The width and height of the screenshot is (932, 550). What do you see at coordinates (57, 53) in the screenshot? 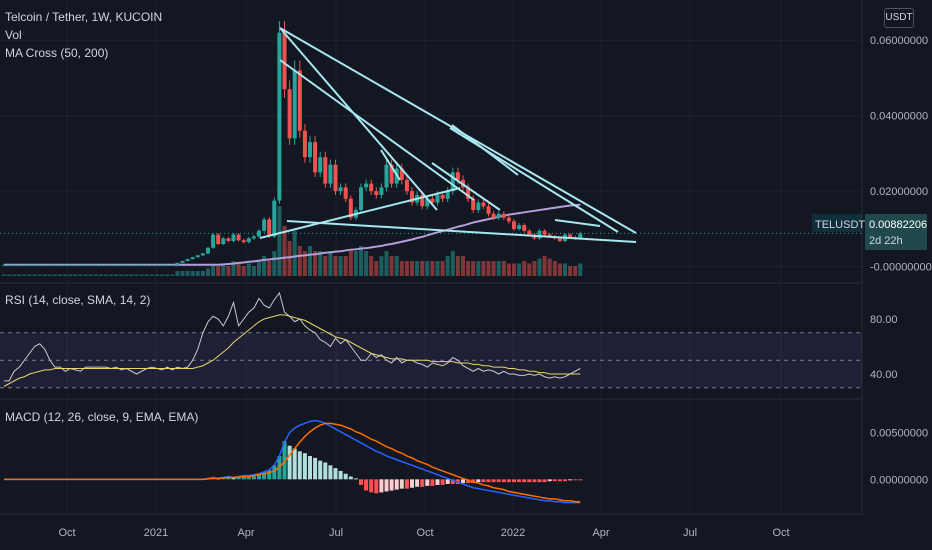
I see `ma-label: MA Cross (50, 200)` at bounding box center [57, 53].